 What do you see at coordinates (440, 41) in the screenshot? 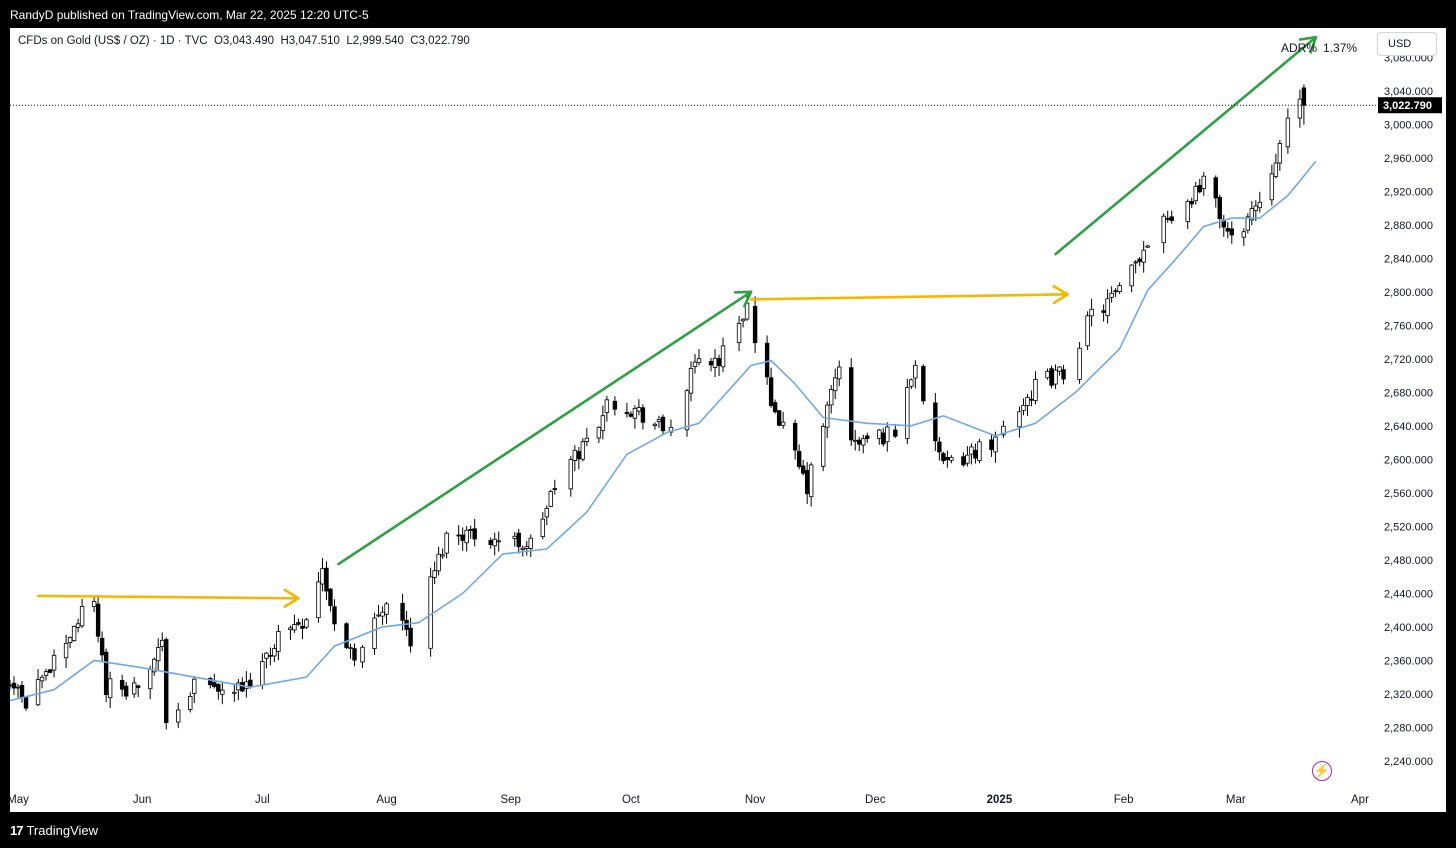
I see `ohlc-close: C3,022.790` at bounding box center [440, 41].